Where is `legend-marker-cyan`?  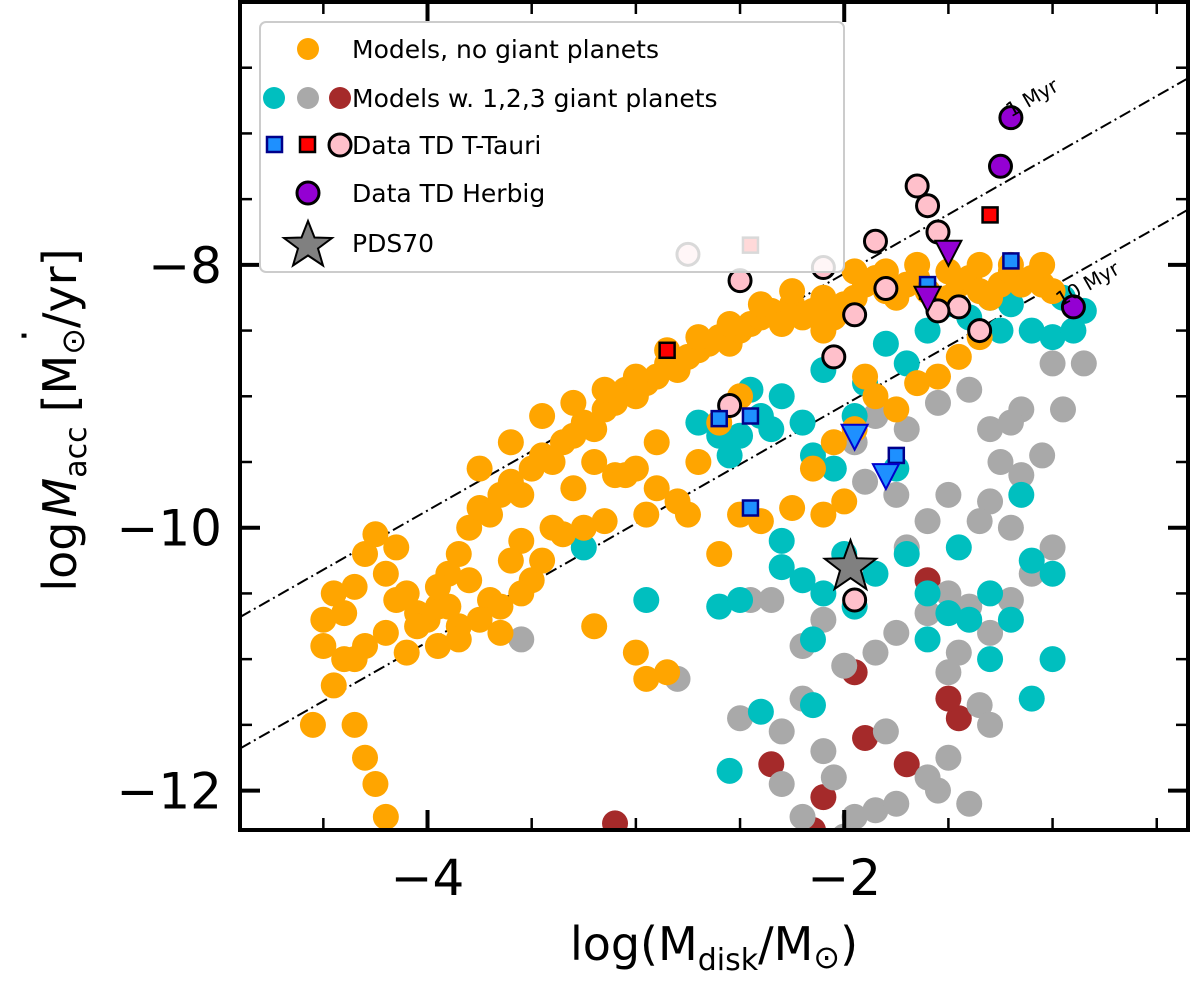
legend-marker-cyan is located at coordinates (274, 98).